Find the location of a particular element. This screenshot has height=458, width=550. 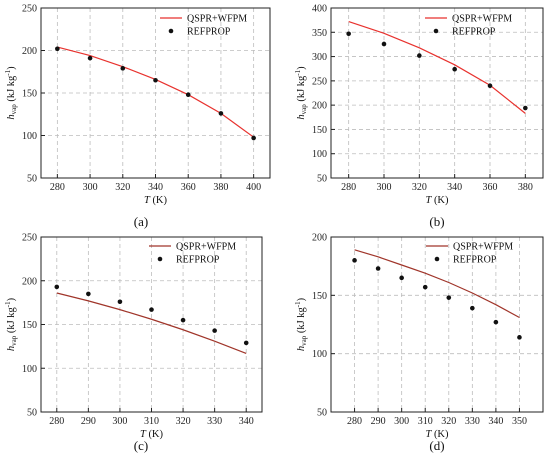

tick-label-x: 380 is located at coordinates (220, 187).